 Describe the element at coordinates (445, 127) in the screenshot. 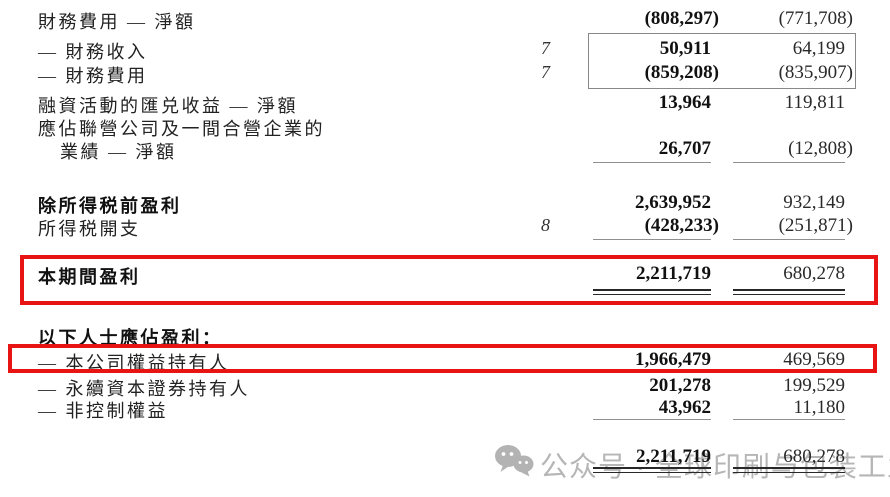

I see `table-row: 應佔聯營公司及一間合營企業的` at that location.